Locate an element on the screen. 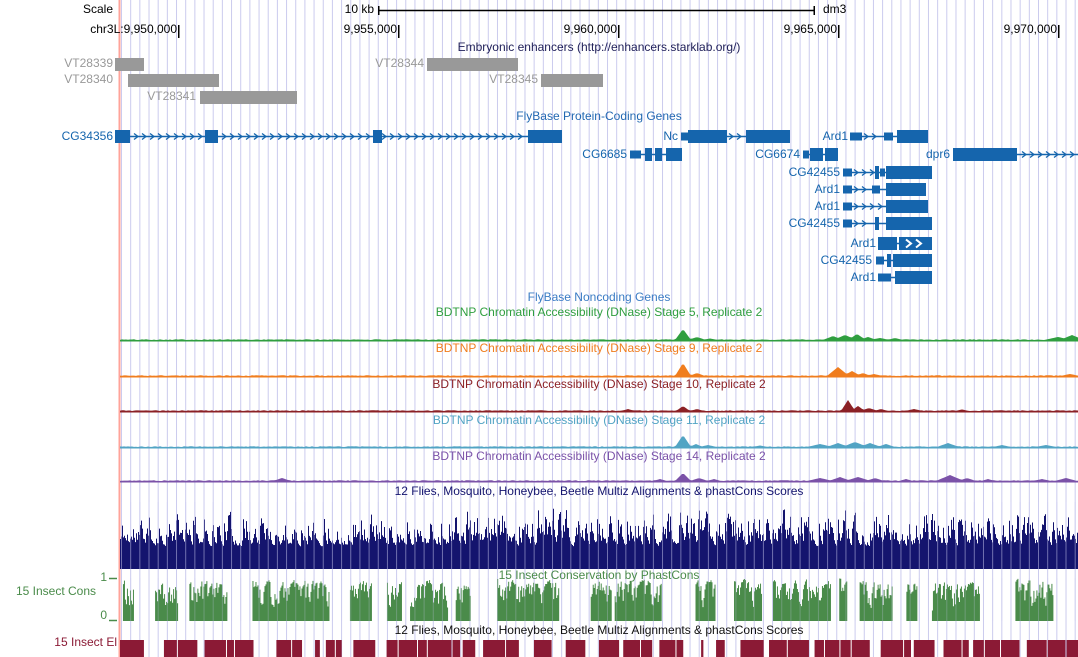 The image size is (1078, 657). track-conserved-elements is located at coordinates (599, 648).